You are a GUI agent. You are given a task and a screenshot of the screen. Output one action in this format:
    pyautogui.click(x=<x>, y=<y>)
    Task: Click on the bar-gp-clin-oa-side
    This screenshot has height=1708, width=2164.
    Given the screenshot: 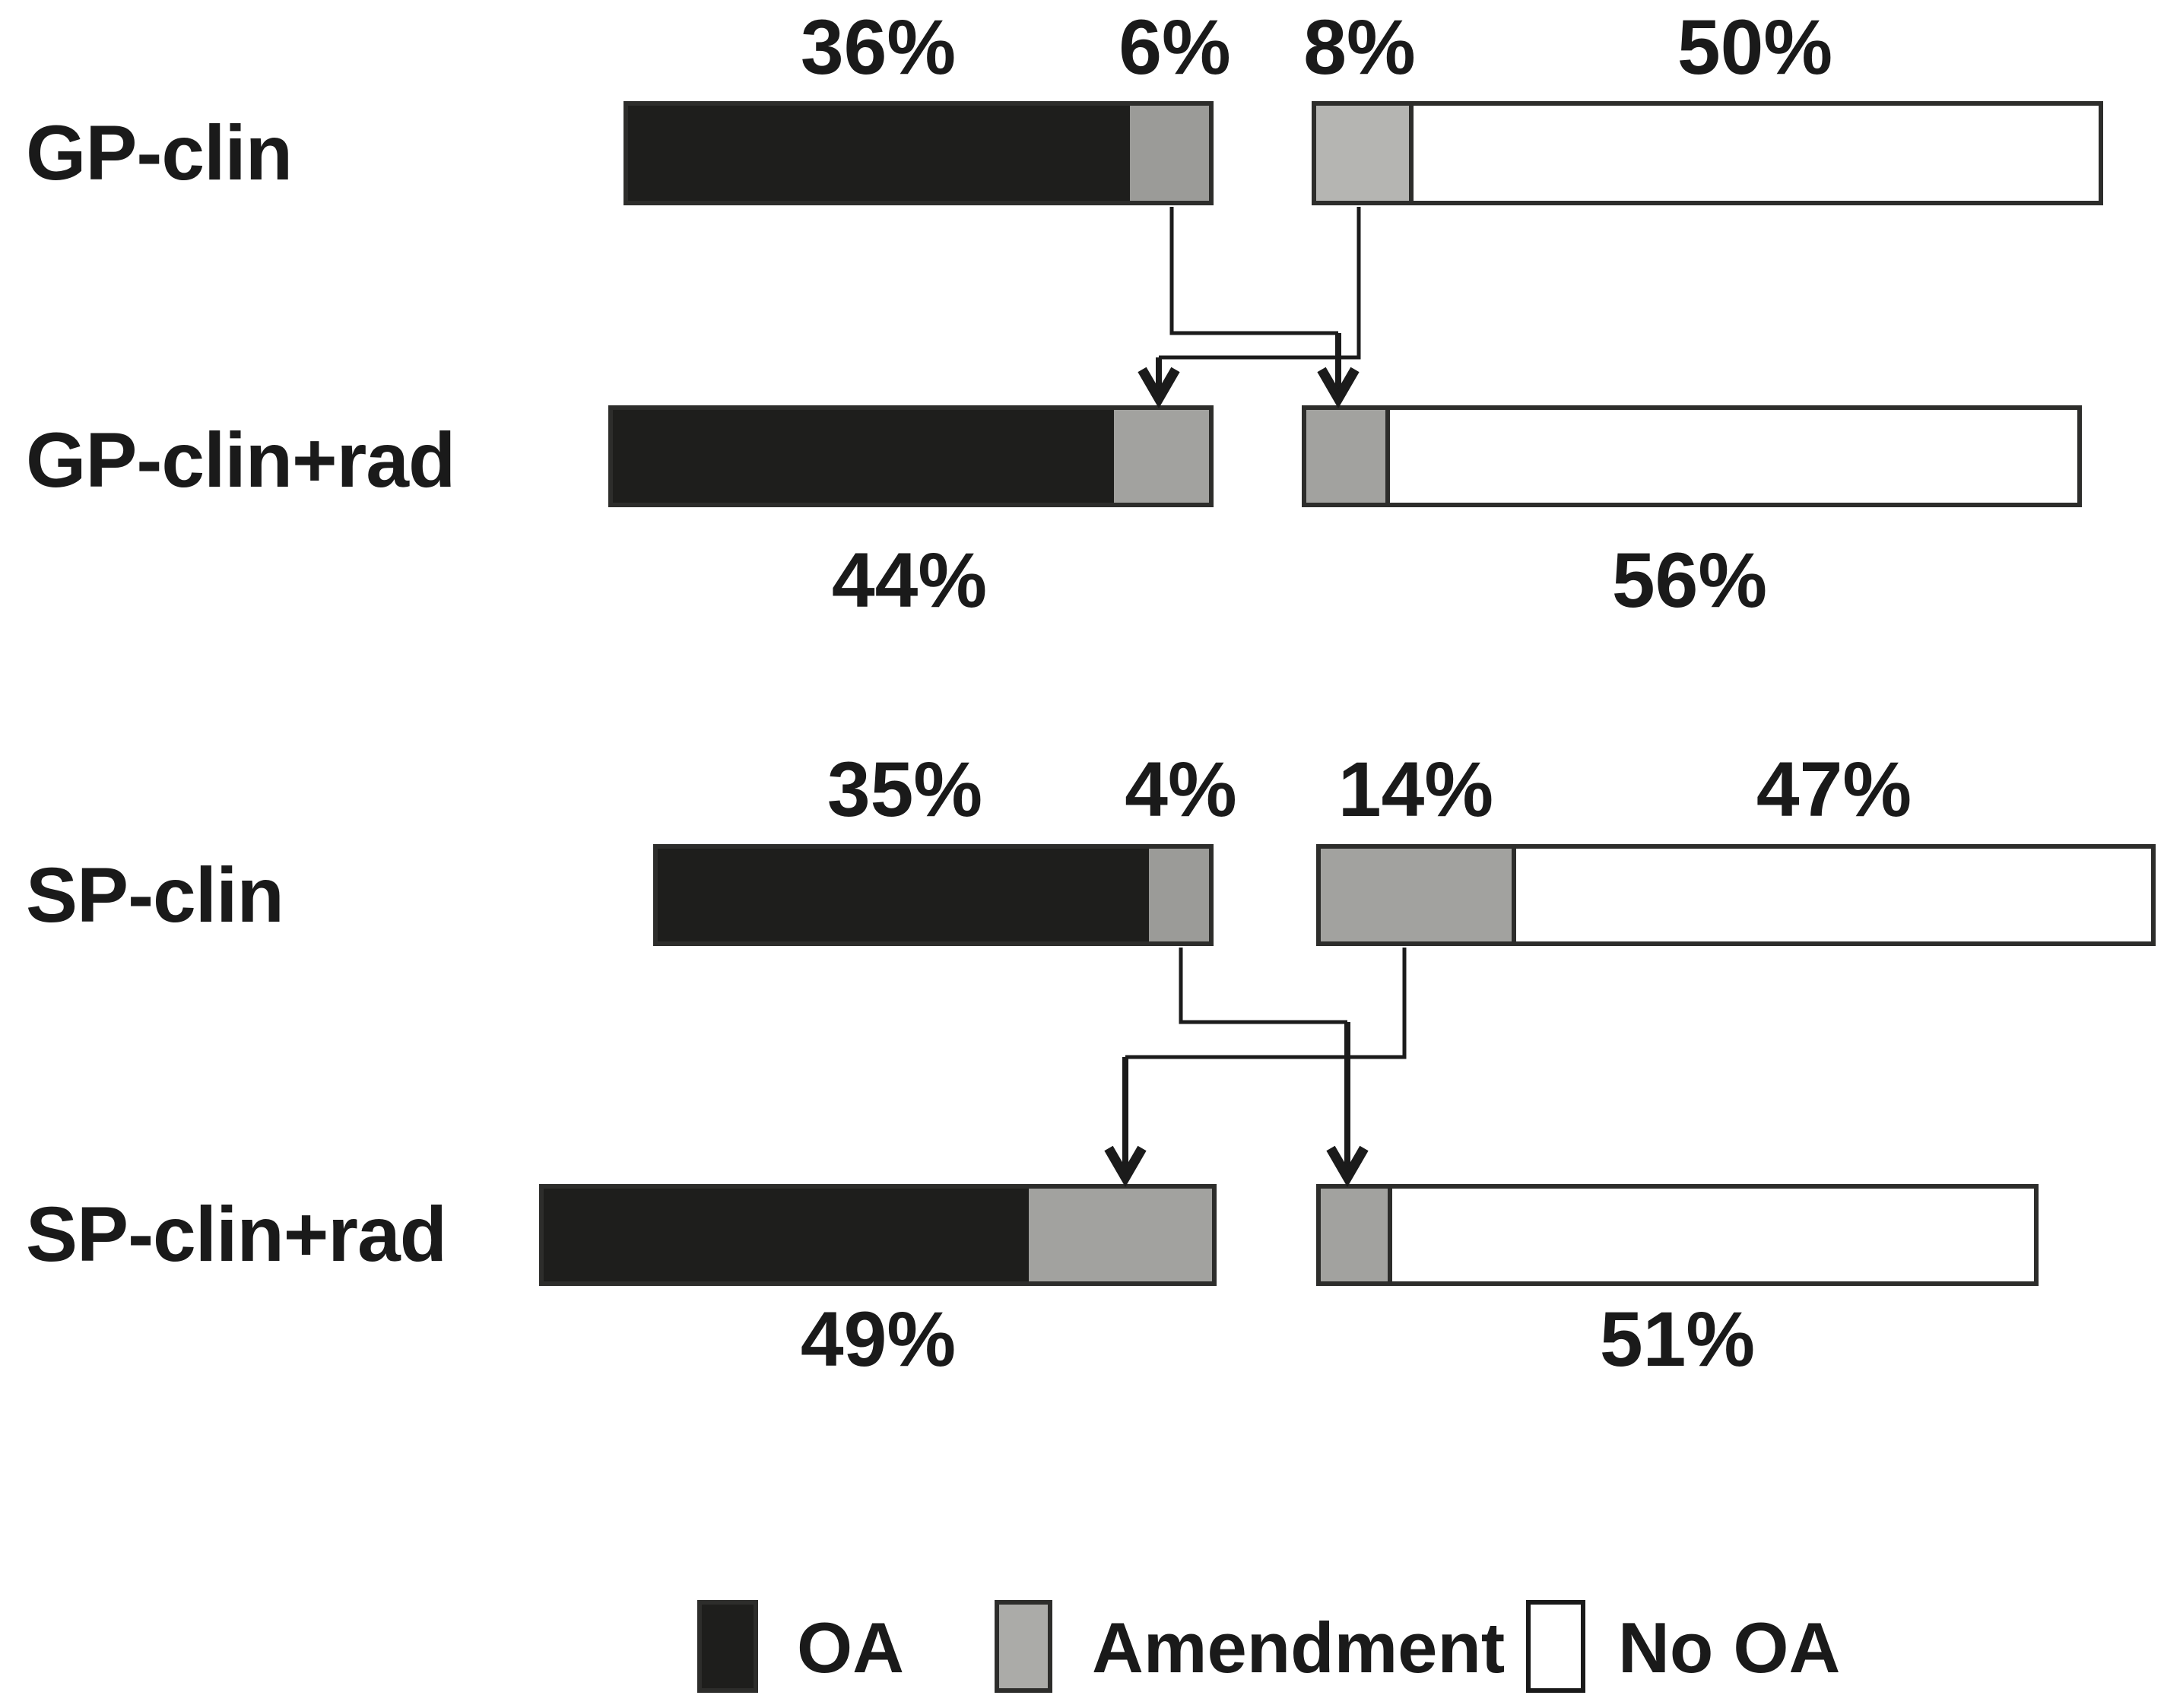 What is the action you would take?
    pyautogui.click(x=918, y=153)
    